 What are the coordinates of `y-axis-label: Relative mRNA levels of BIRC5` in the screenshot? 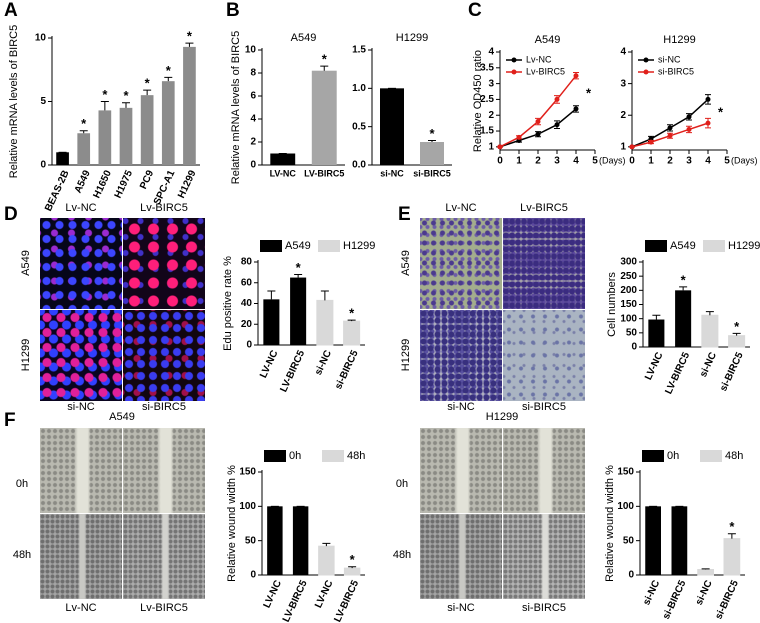 It's located at (236, 107).